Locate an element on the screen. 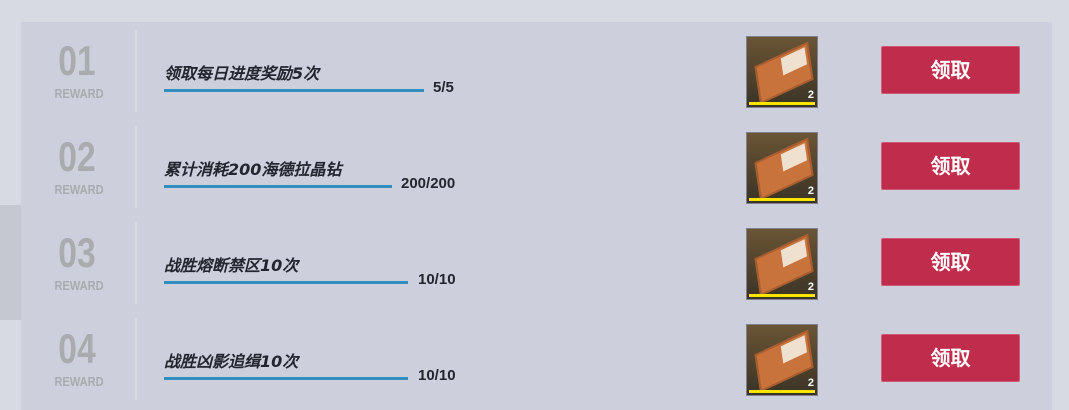  task-title: 战胜凶影追缉10次 is located at coordinates (231, 361).